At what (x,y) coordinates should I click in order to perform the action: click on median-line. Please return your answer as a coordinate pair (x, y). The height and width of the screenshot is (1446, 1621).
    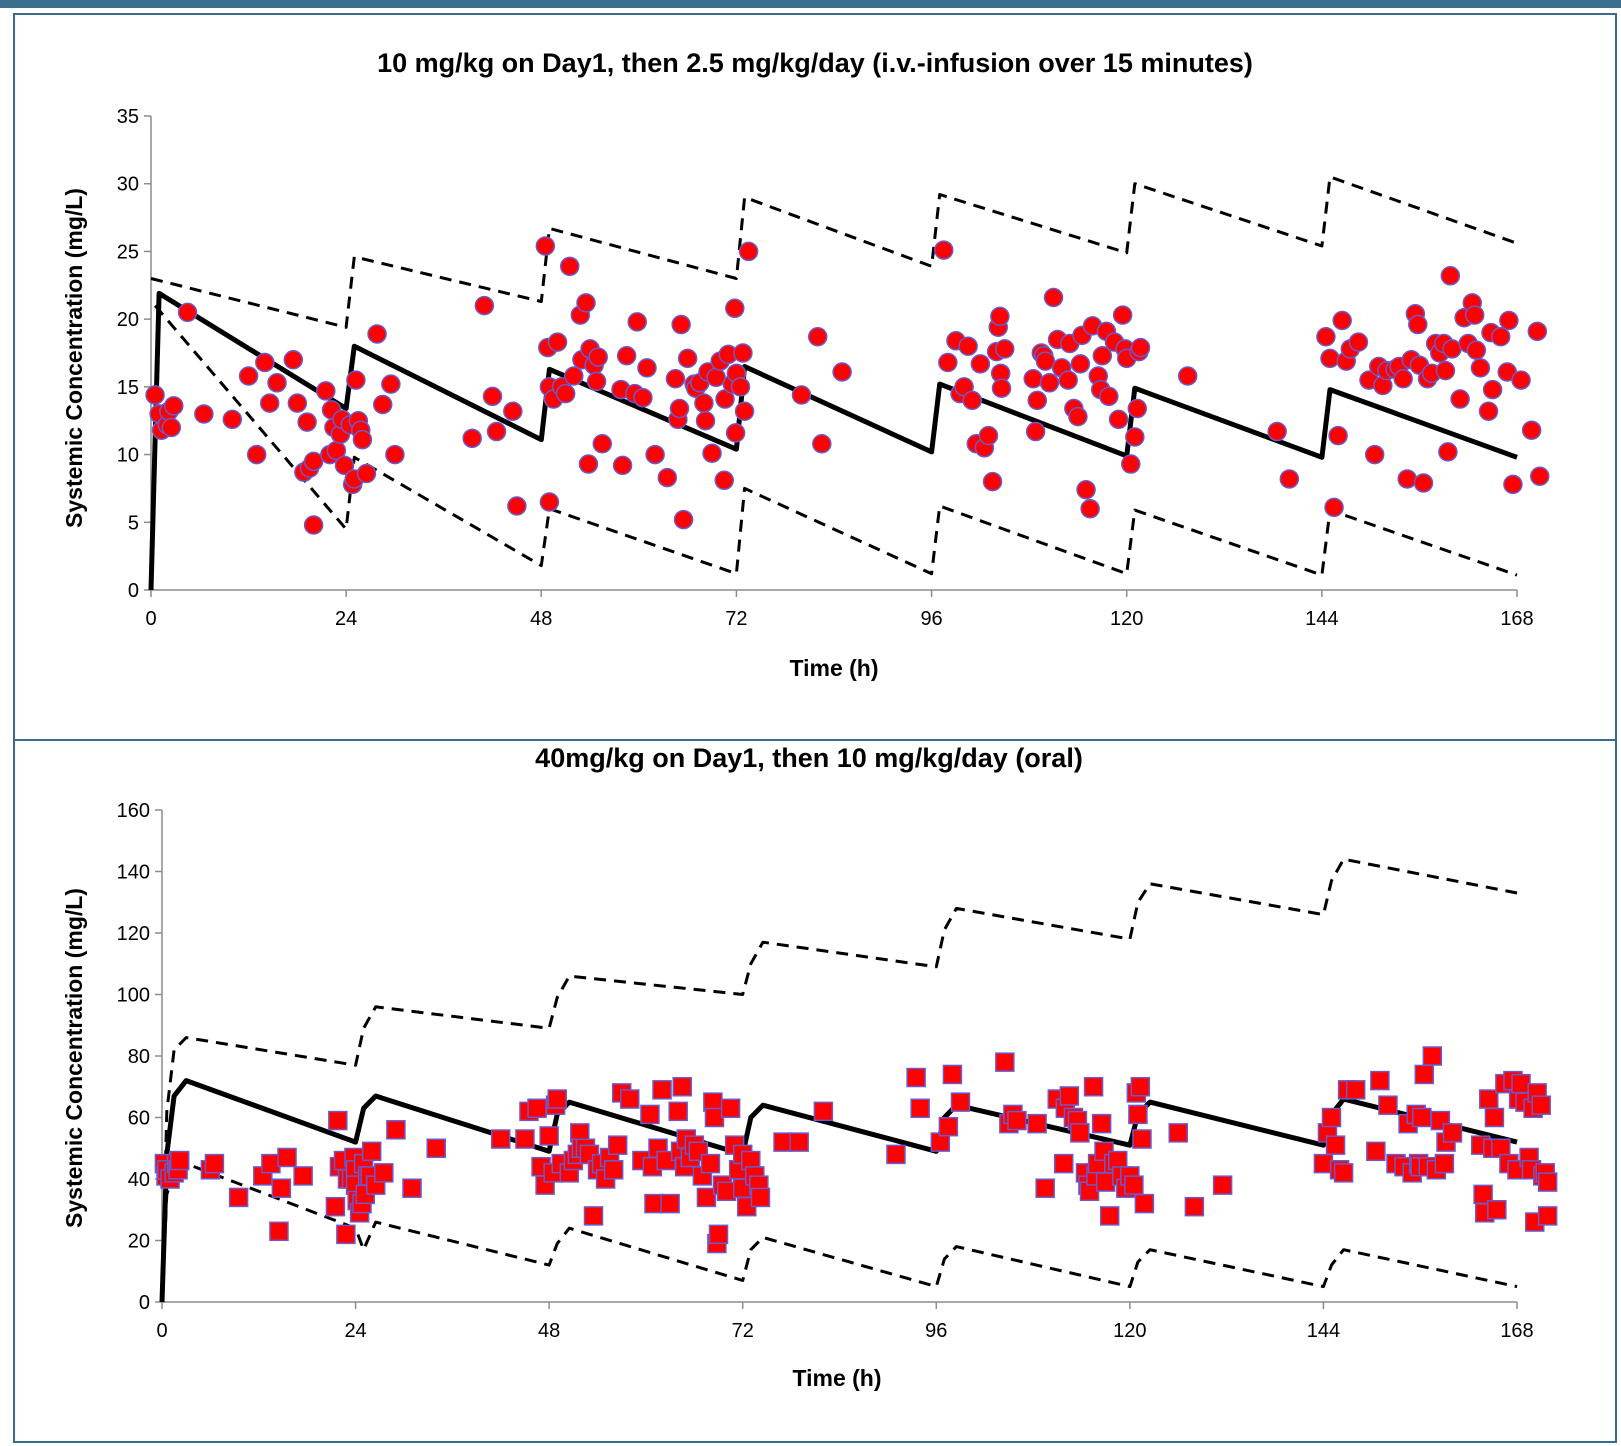
    Looking at the image, I should click on (838, 1190).